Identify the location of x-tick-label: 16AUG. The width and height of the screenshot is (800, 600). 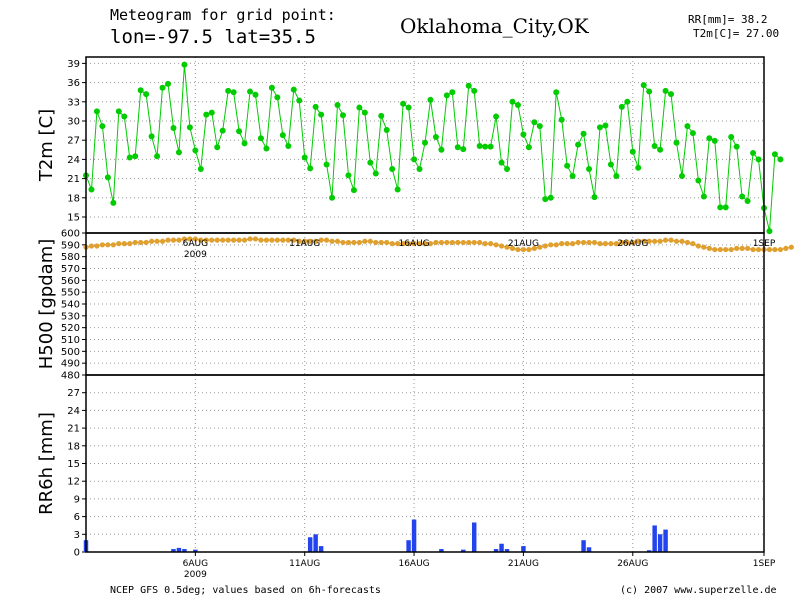
(413, 564).